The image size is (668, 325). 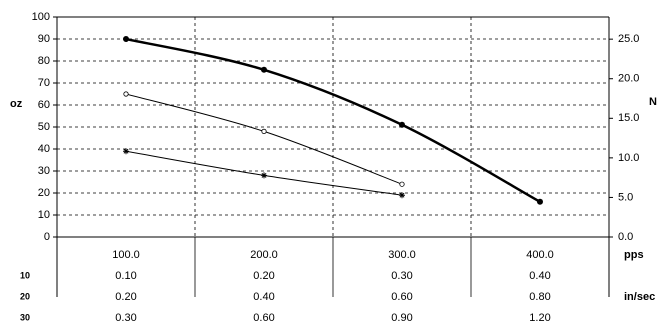 What do you see at coordinates (625, 237) in the screenshot?
I see `y-right-tick-label: 0.0` at bounding box center [625, 237].